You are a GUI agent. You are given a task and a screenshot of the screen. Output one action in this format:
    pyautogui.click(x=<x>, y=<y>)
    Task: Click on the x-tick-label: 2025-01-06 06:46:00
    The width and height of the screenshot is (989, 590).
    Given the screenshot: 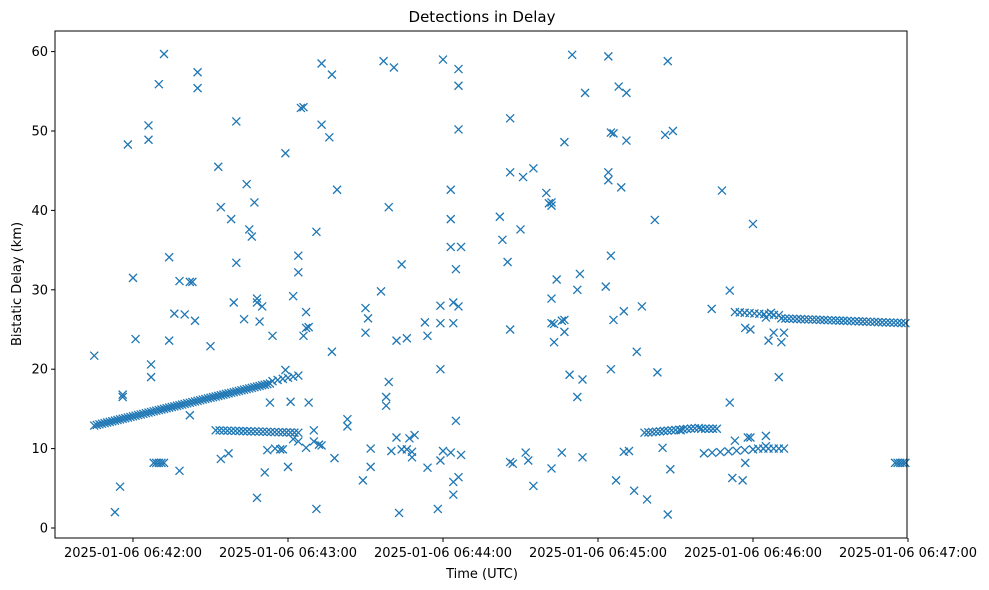 What is the action you would take?
    pyautogui.click(x=753, y=553)
    